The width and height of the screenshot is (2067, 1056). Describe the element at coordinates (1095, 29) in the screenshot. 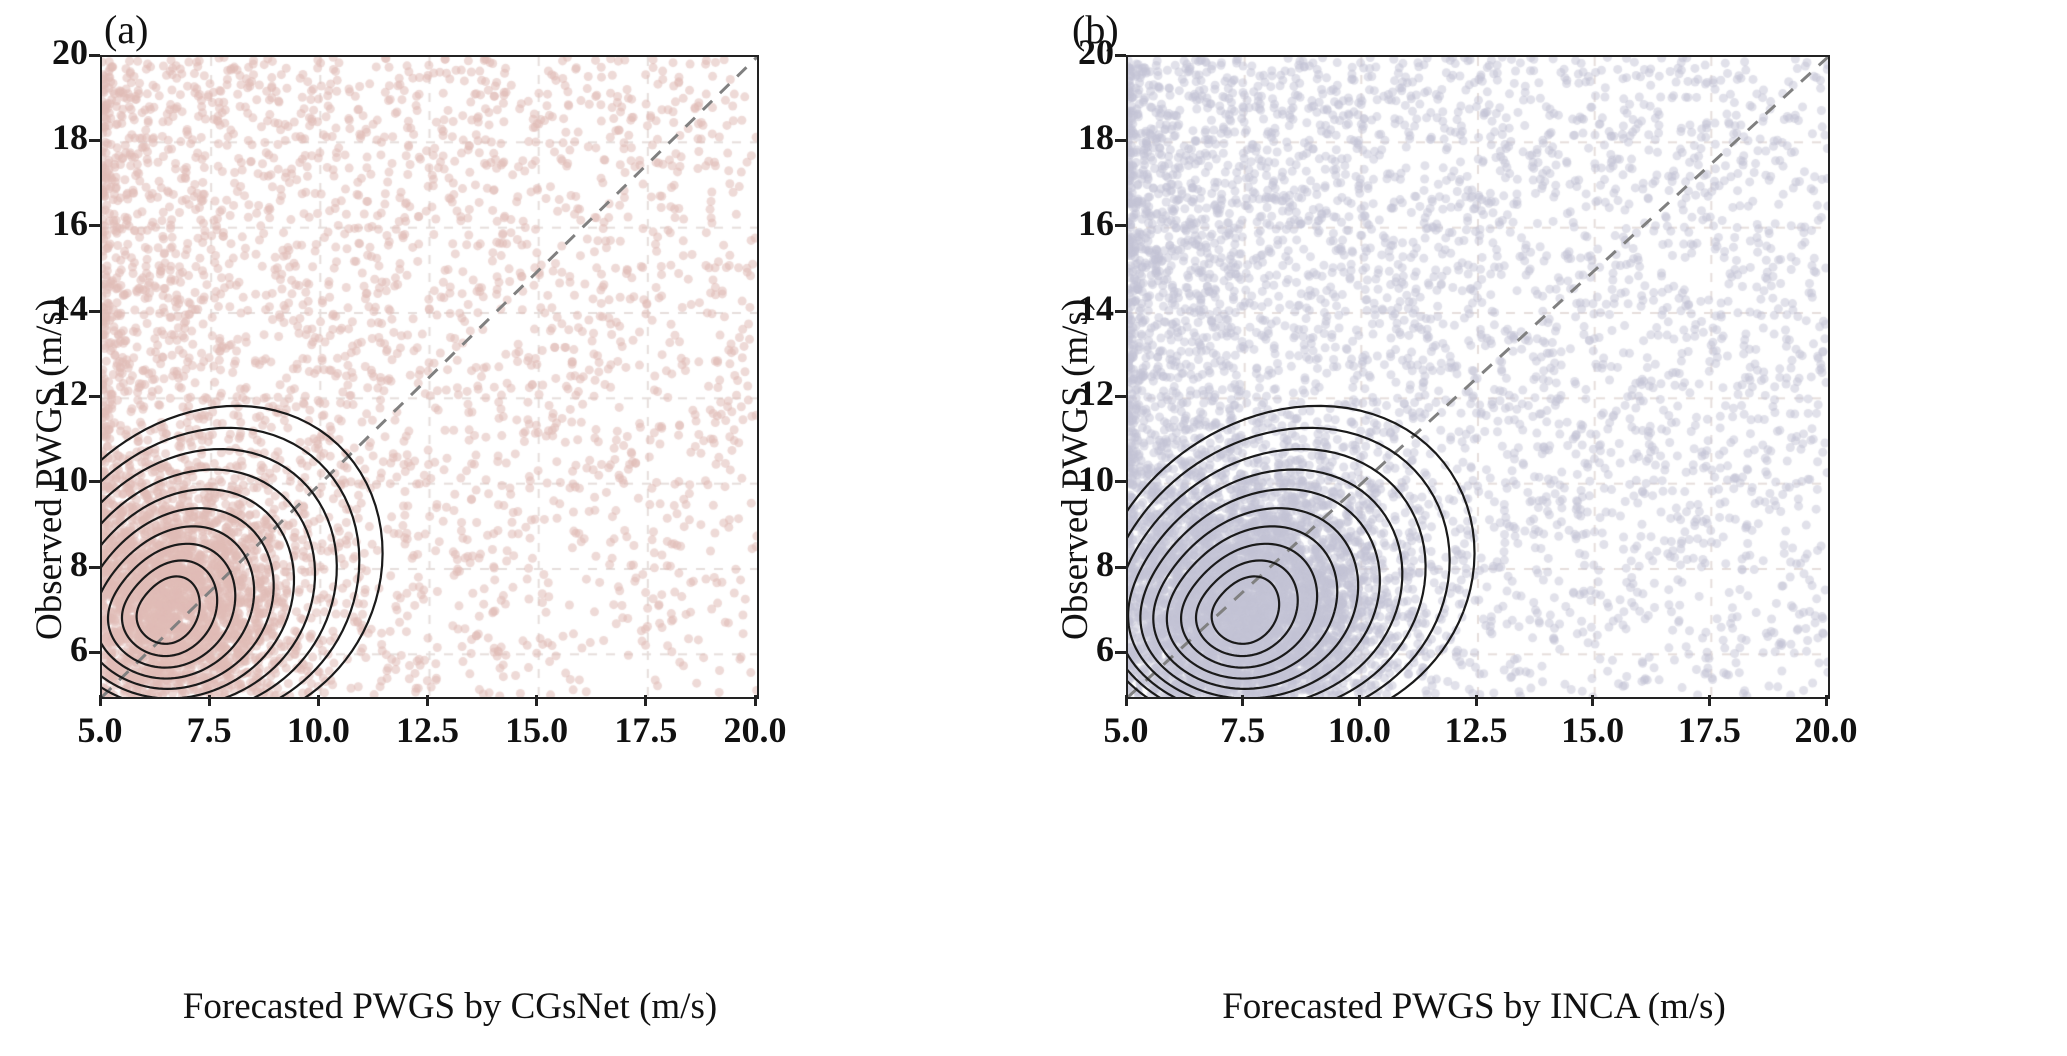

I see `panel-b-label: (b)` at that location.